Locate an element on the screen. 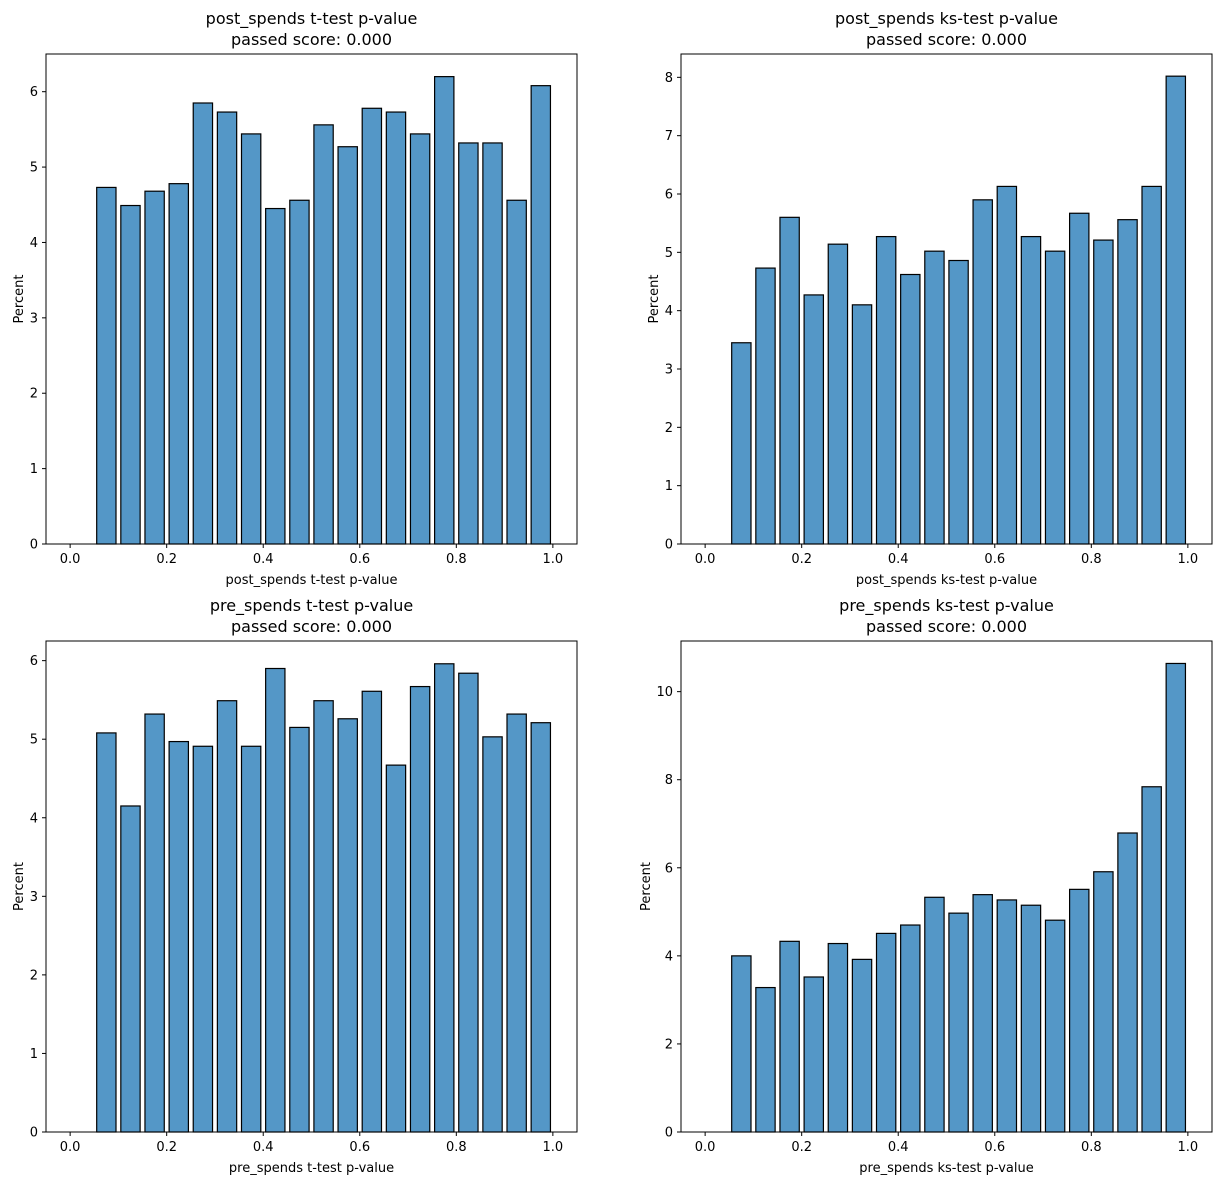  y-tick-label: 3 is located at coordinates (669, 370).